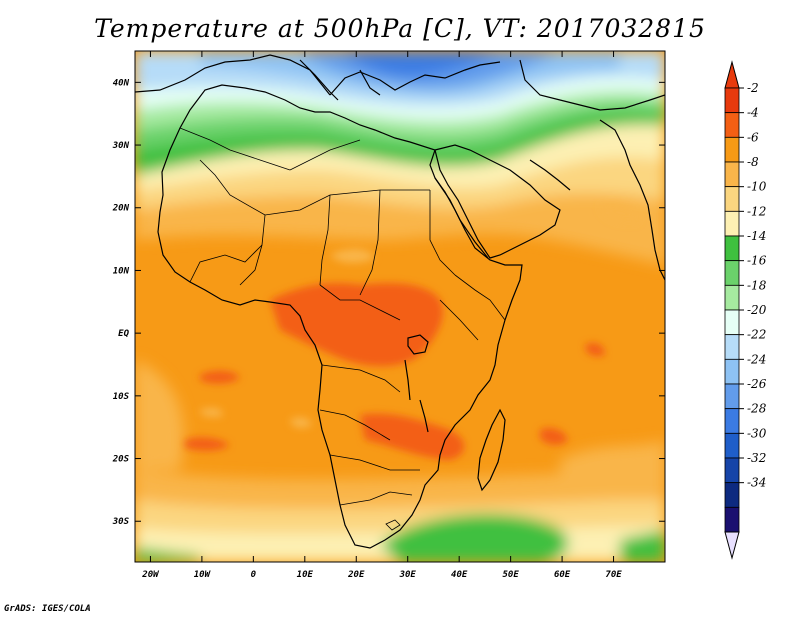  What do you see at coordinates (491, 450) in the screenshot?
I see `madagascar-outline` at bounding box center [491, 450].